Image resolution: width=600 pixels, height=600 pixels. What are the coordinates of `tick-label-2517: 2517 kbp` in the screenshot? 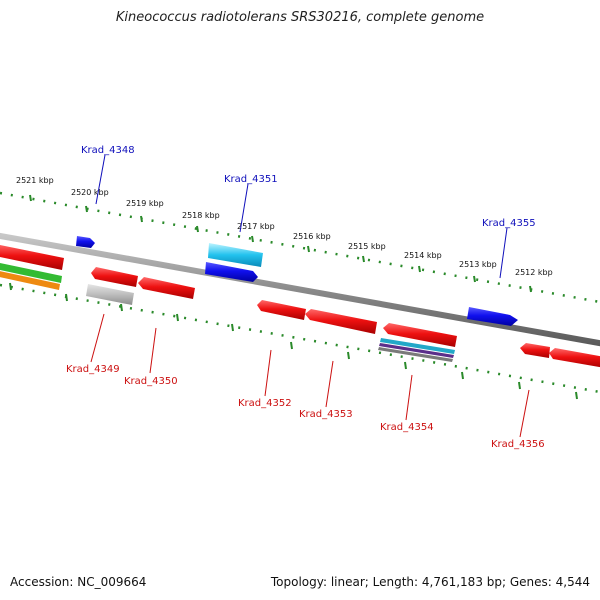 It's located at (256, 226).